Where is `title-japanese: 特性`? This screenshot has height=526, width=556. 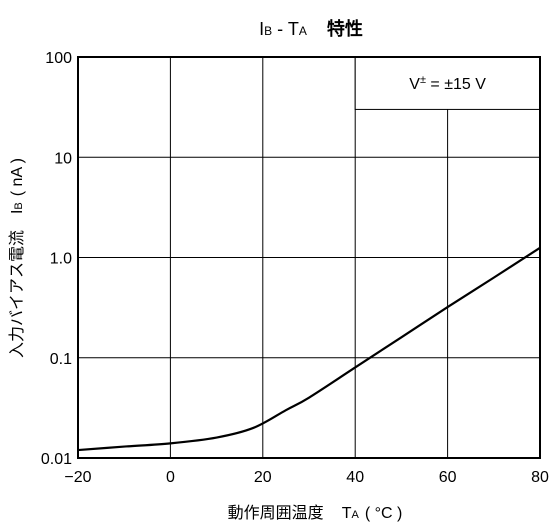
title-japanese: 特性 is located at coordinates (345, 28).